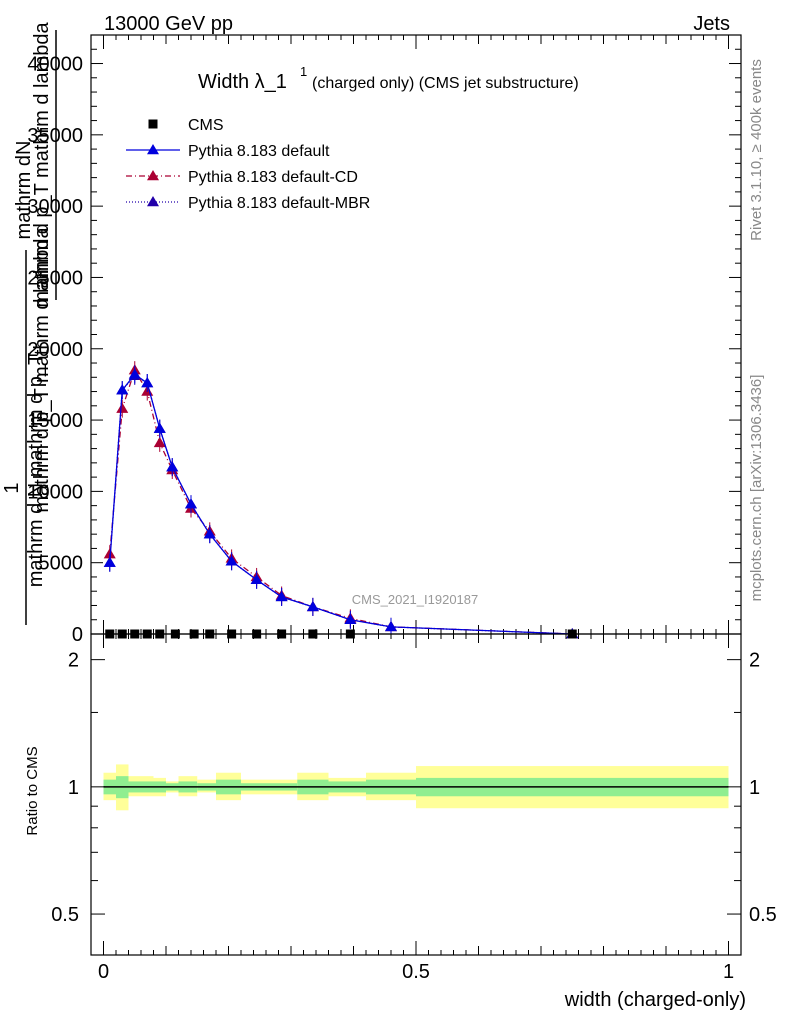 Image resolution: width=786 pixels, height=1024 pixels. What do you see at coordinates (153, 201) in the screenshot?
I see `legend-marker-pythia-8-183-default-mbr` at bounding box center [153, 201].